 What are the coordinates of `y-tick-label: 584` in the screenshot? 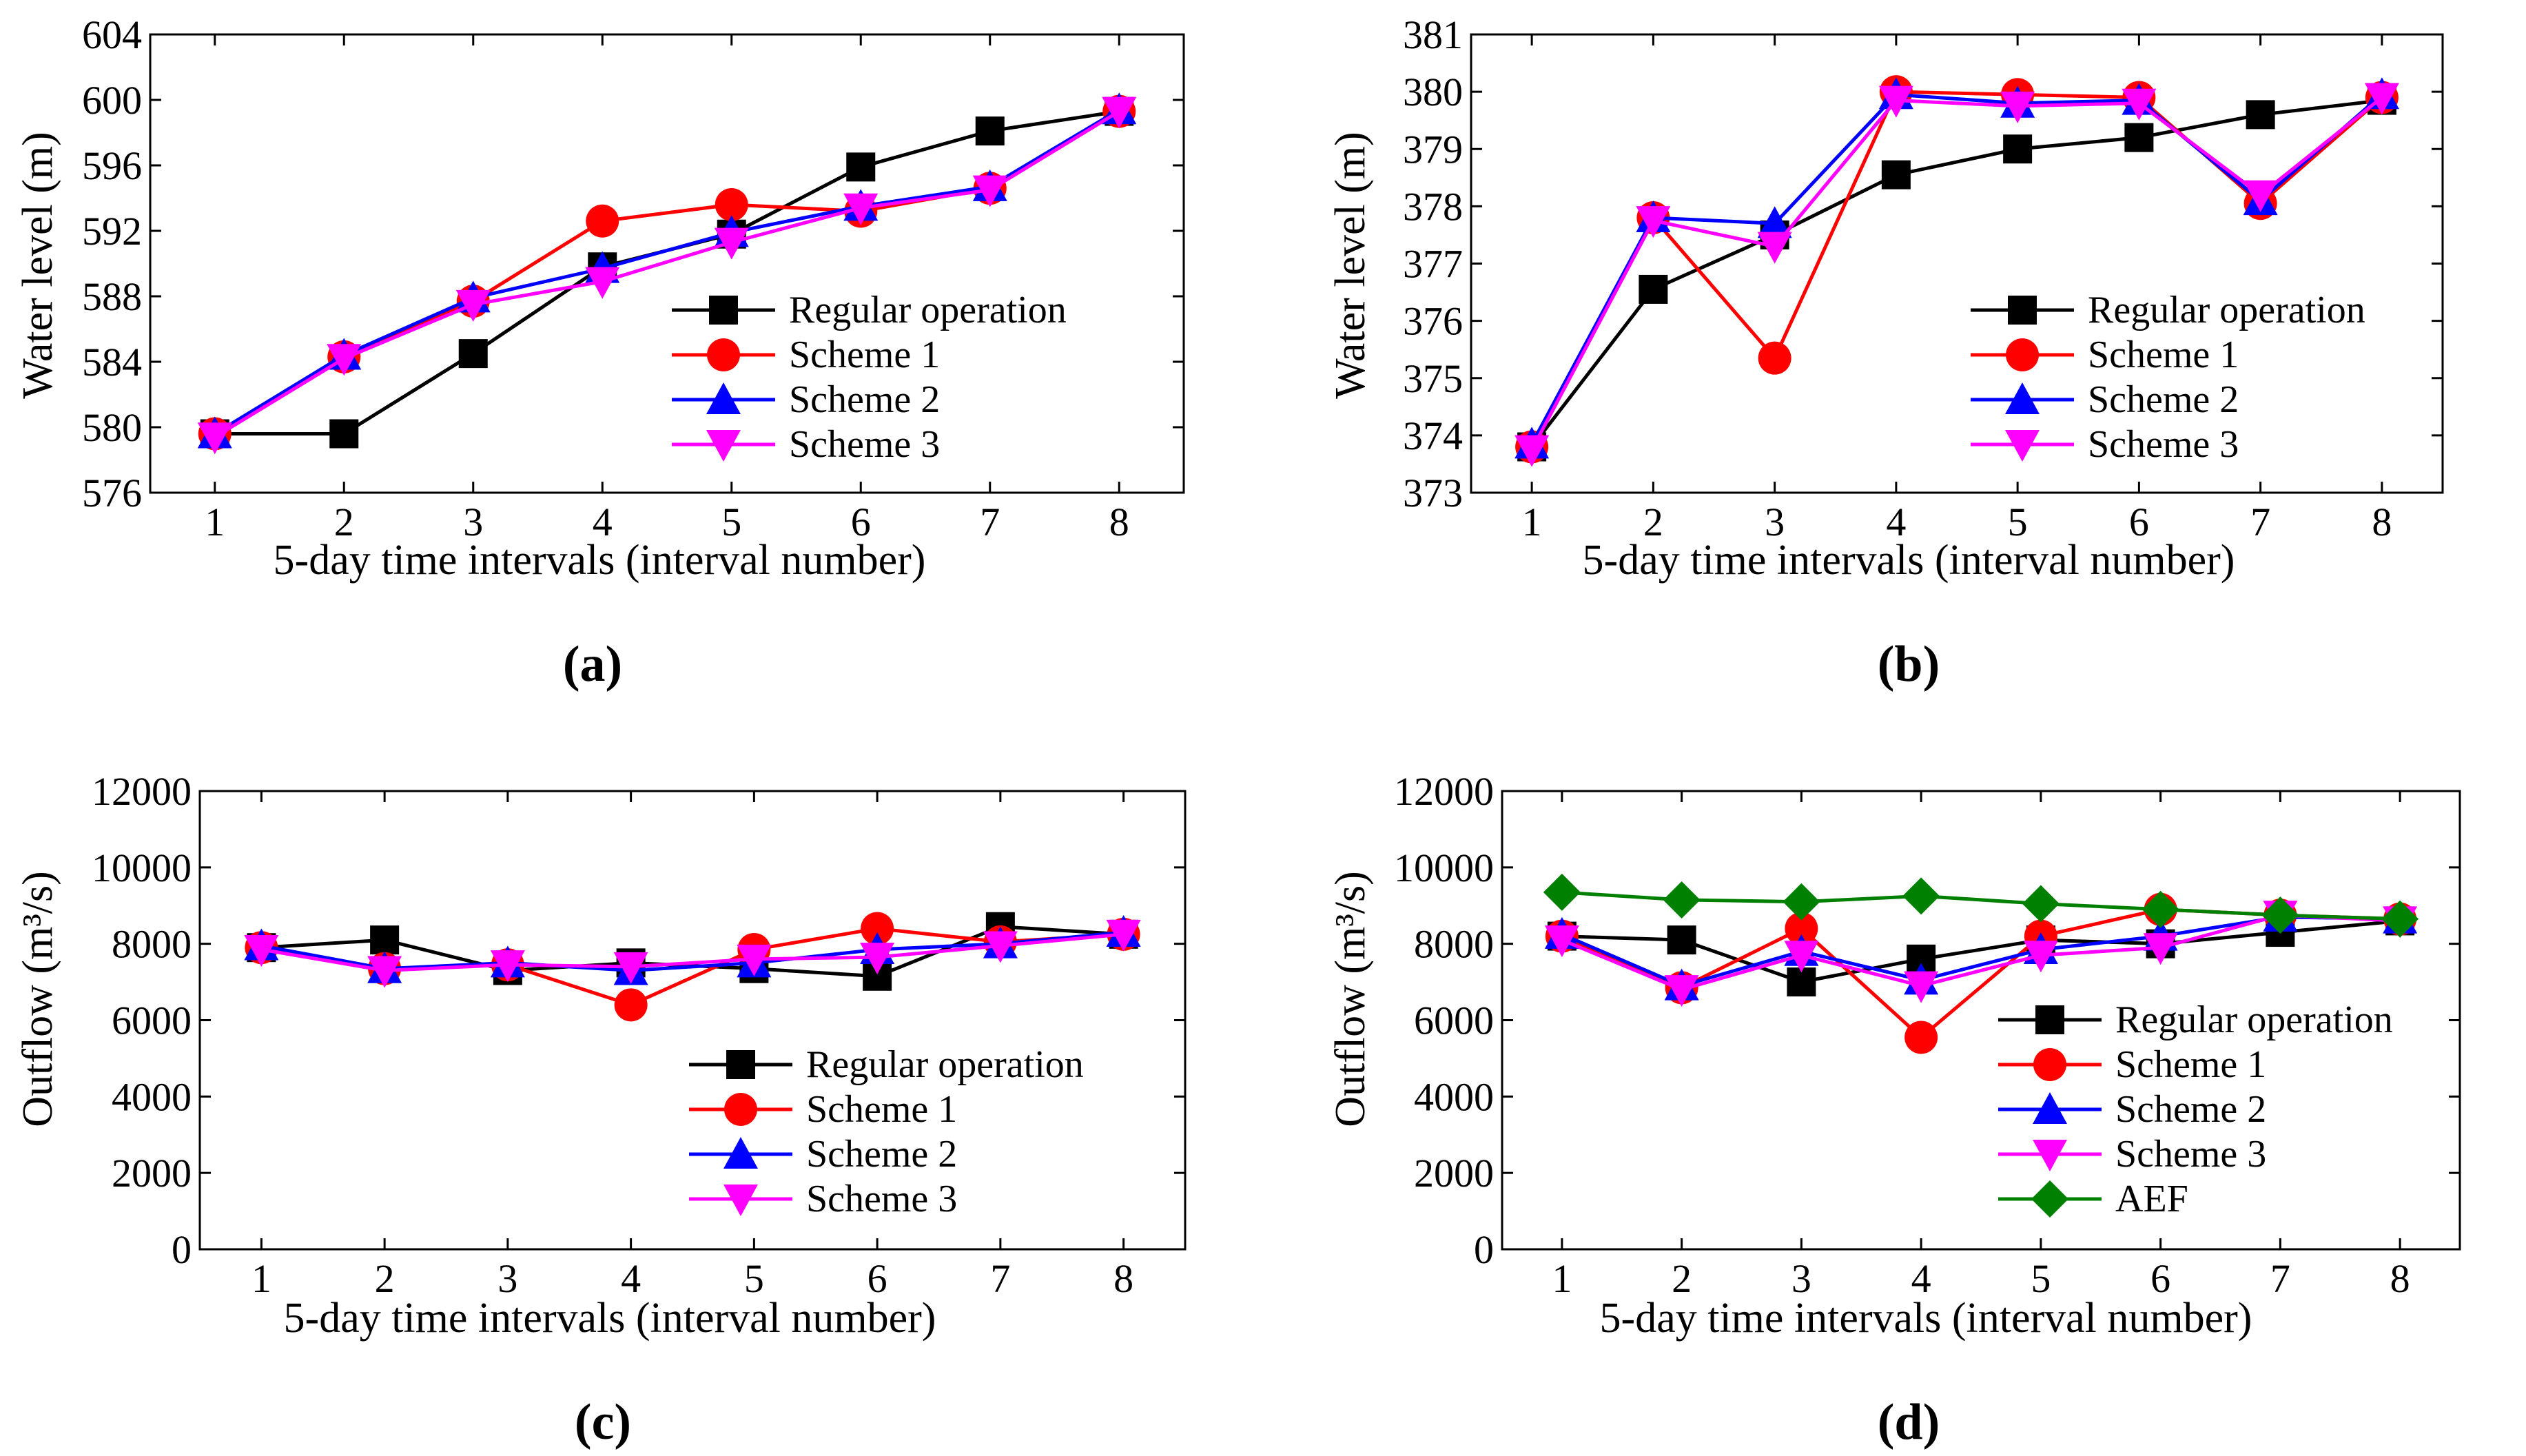 It's located at (112, 362).